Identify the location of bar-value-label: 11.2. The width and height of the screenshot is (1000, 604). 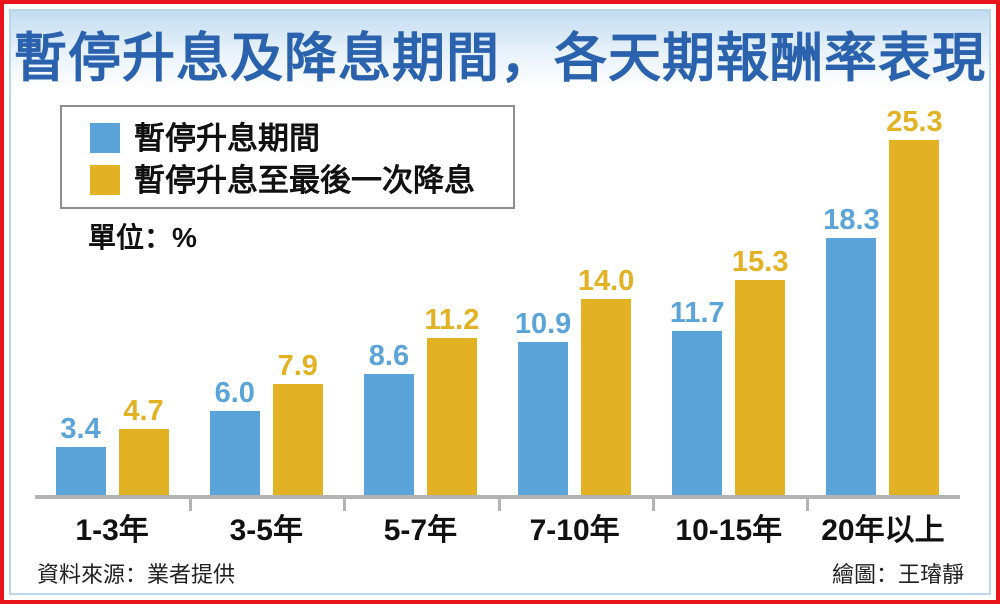
(452, 320).